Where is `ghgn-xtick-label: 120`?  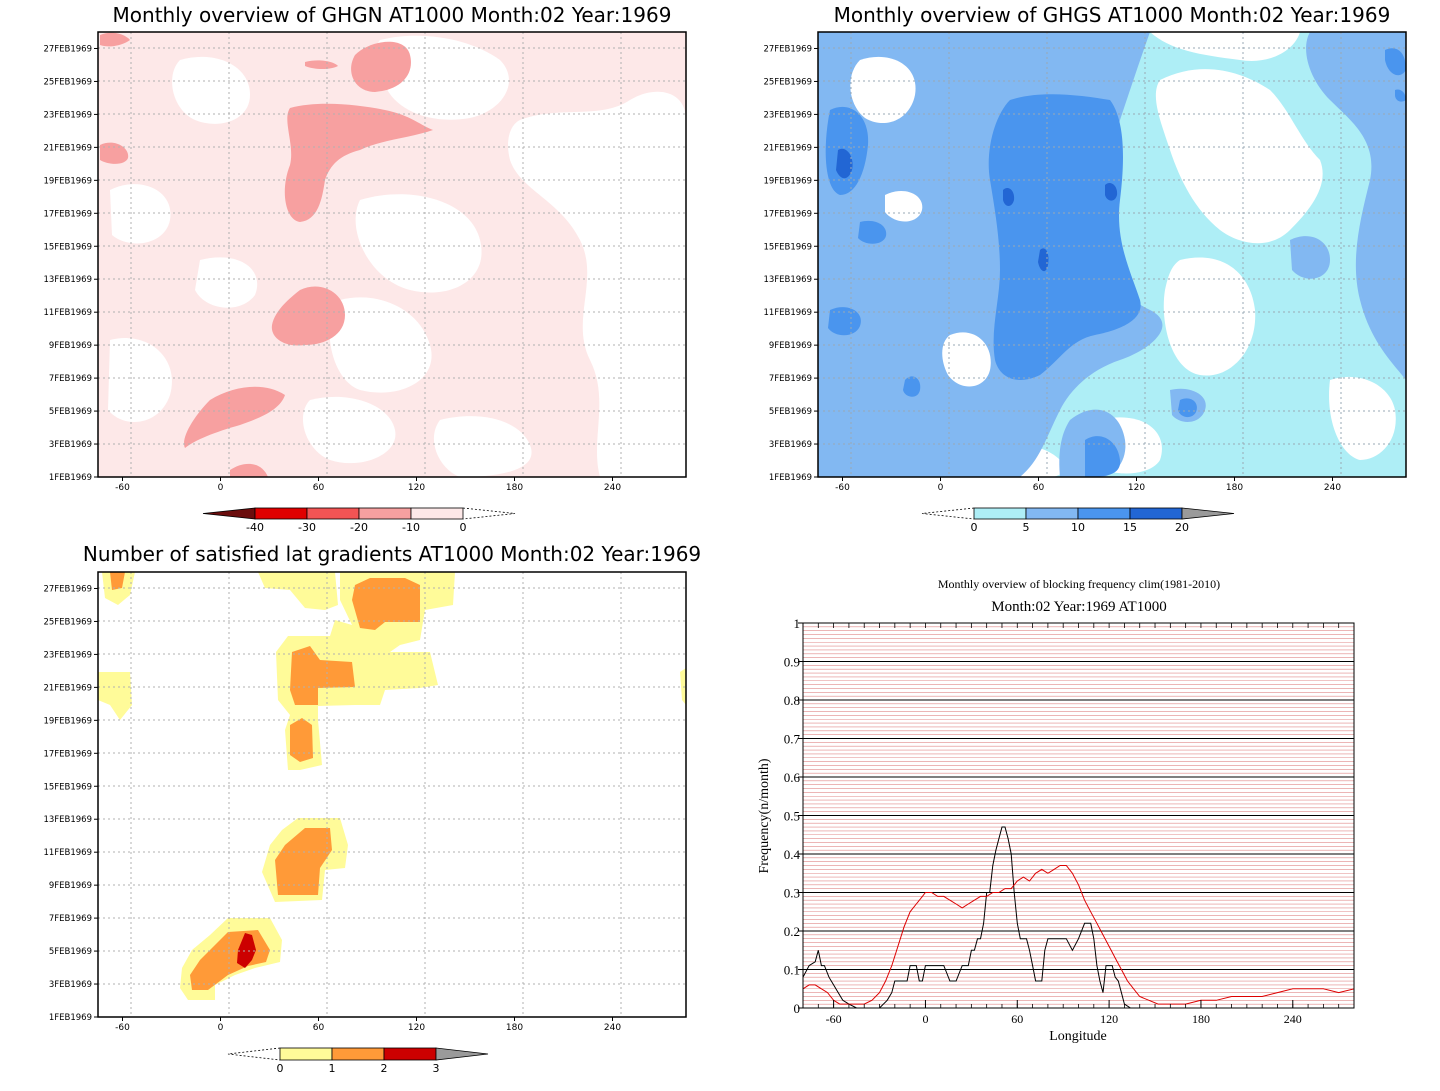
ghgn-xtick-label: 120 is located at coordinates (416, 488).